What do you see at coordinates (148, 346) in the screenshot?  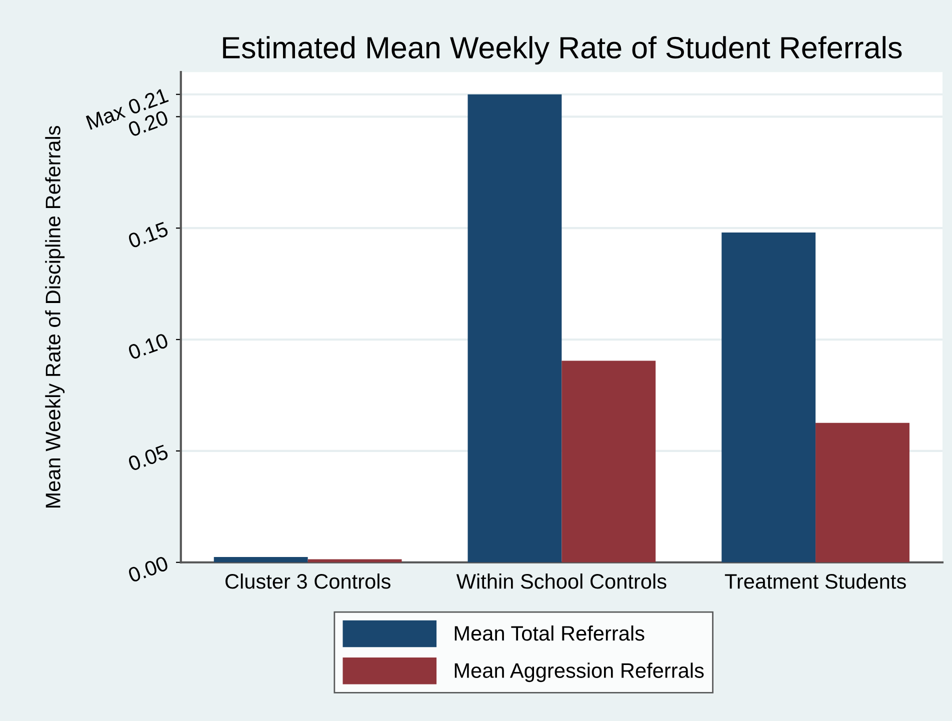 I see `y-tick-label: 0.10` at bounding box center [148, 346].